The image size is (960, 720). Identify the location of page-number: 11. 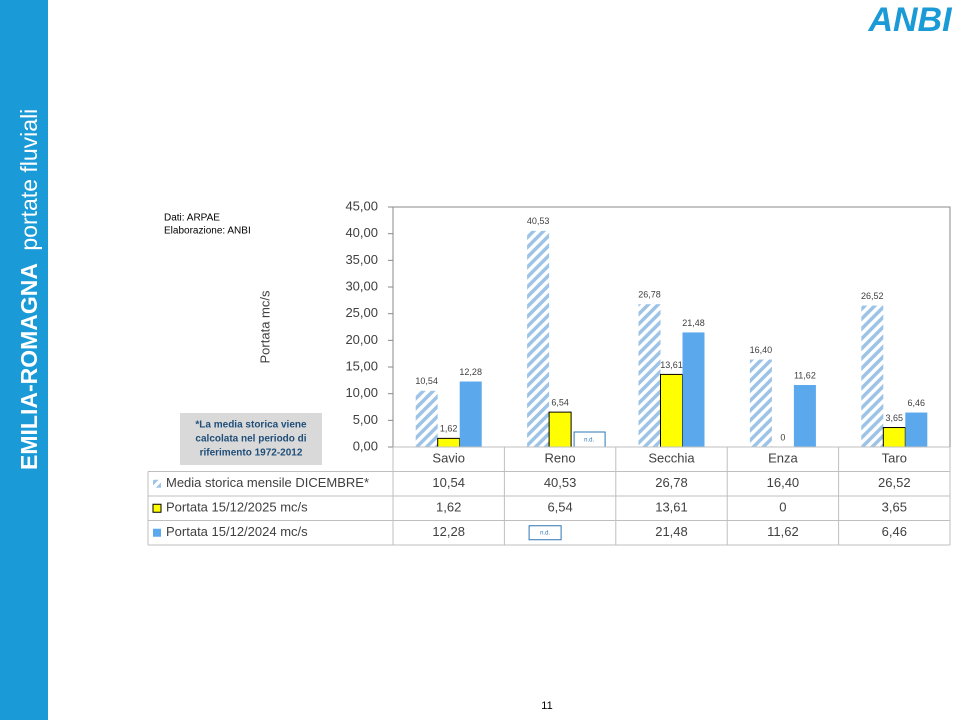
(546, 706).